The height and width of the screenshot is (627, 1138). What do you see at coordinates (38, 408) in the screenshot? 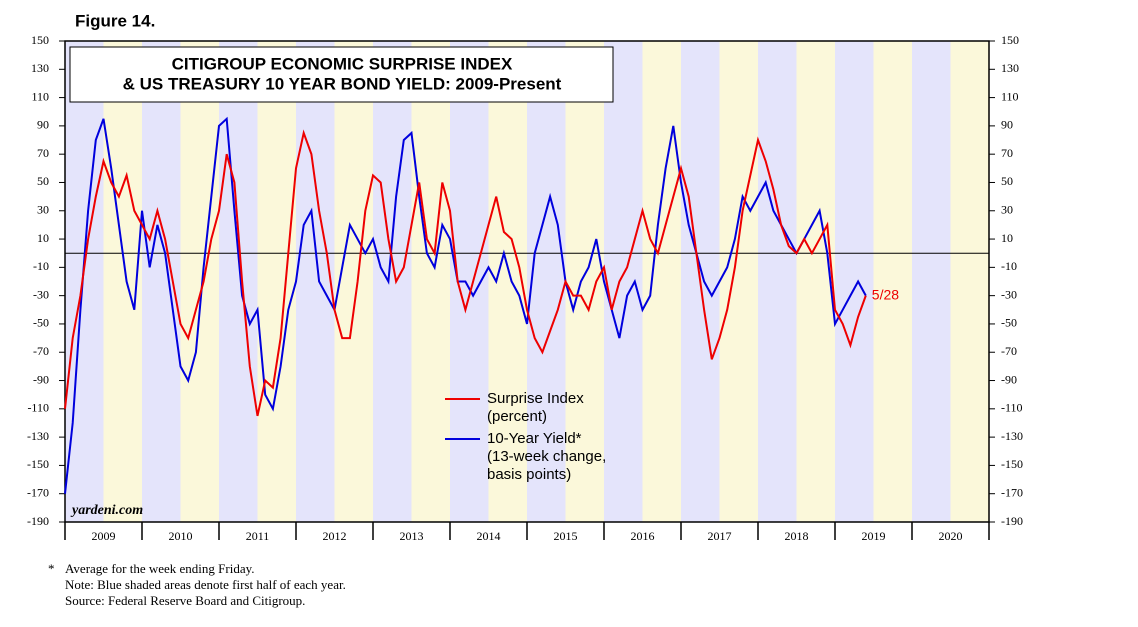
I see `y-tick-label: -110` at bounding box center [38, 408].